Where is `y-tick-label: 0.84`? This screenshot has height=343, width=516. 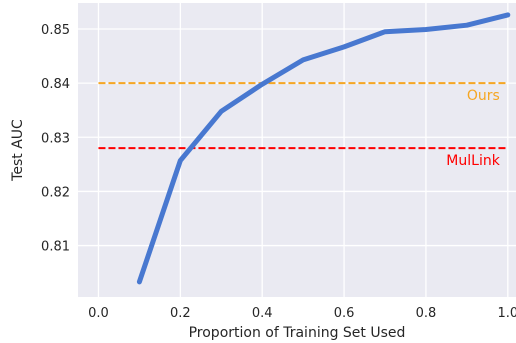 y-tick-label: 0.84 is located at coordinates (55, 84).